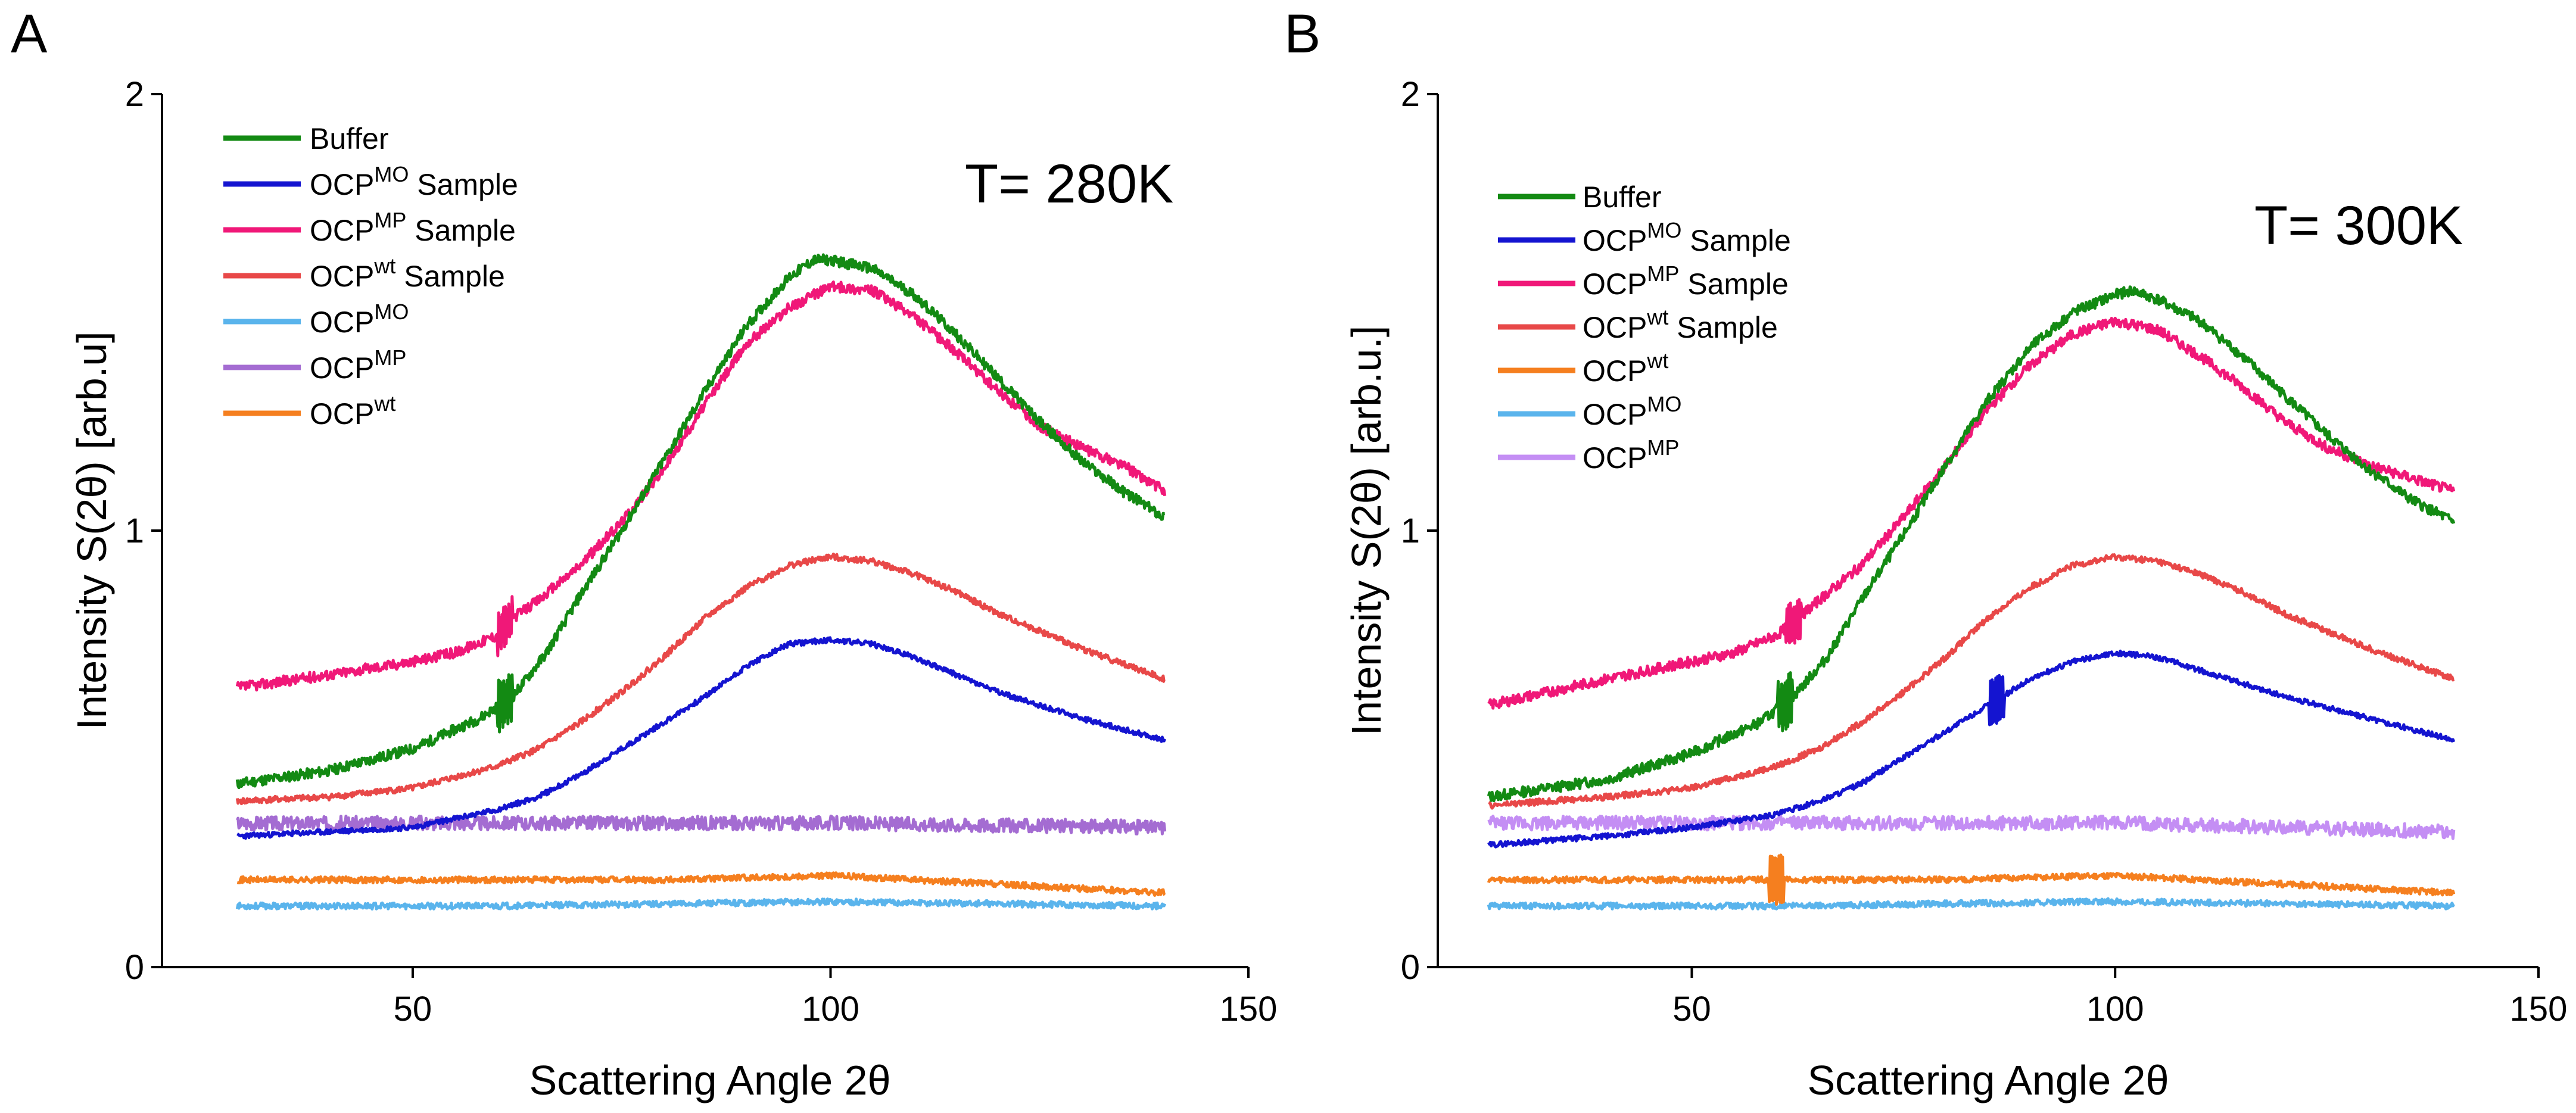  Describe the element at coordinates (1069, 184) in the screenshot. I see `temperature-label: T= 280K` at that location.